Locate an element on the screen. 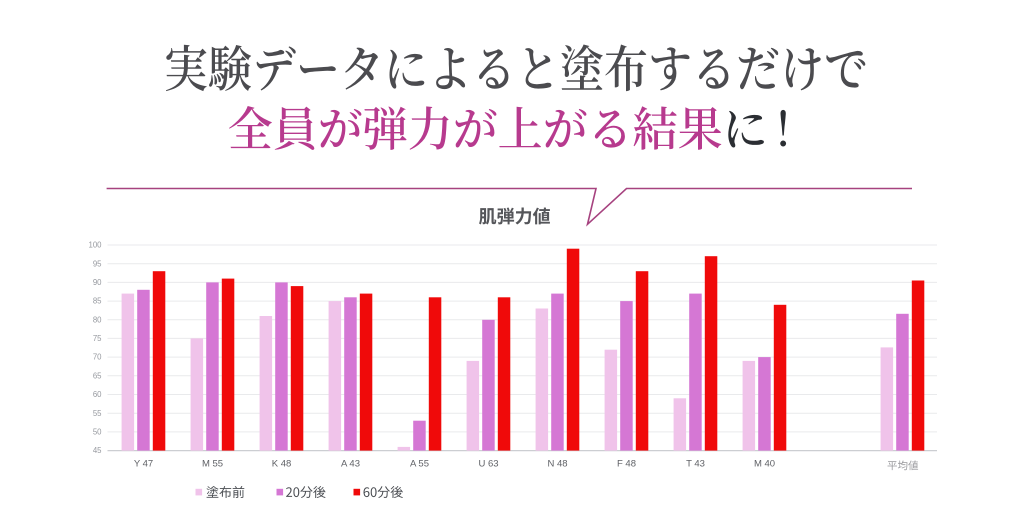  svg-text: 50 is located at coordinates (97, 432).